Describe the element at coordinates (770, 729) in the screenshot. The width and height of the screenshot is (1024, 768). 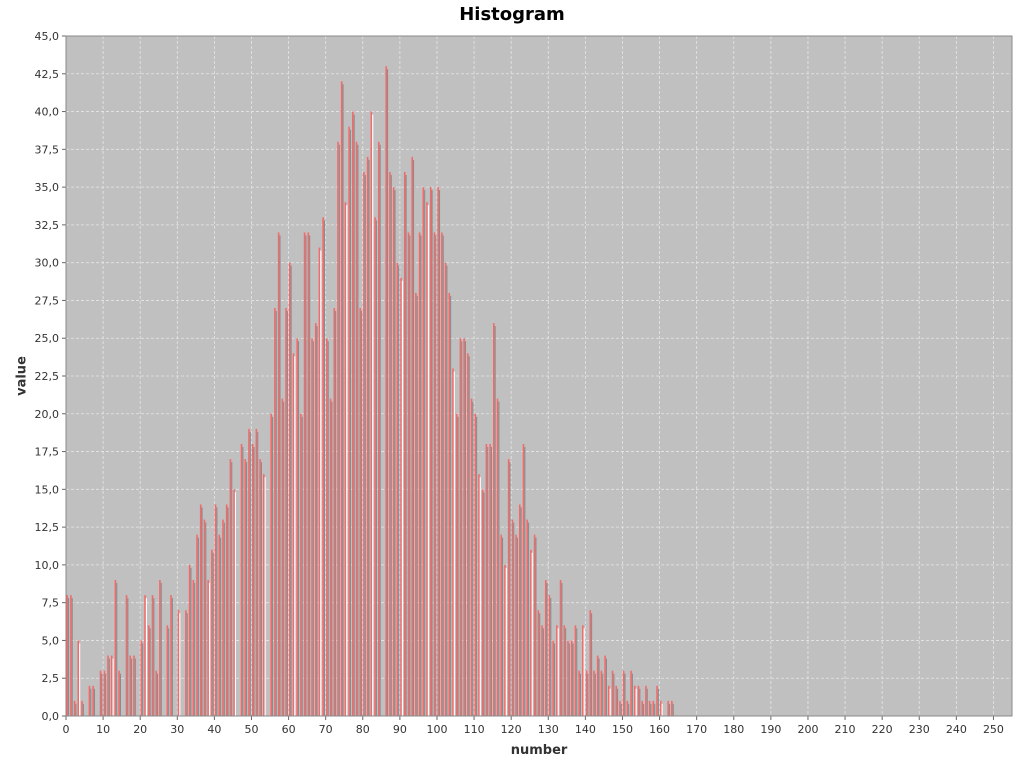
I see `x-tick-label: 190` at that location.